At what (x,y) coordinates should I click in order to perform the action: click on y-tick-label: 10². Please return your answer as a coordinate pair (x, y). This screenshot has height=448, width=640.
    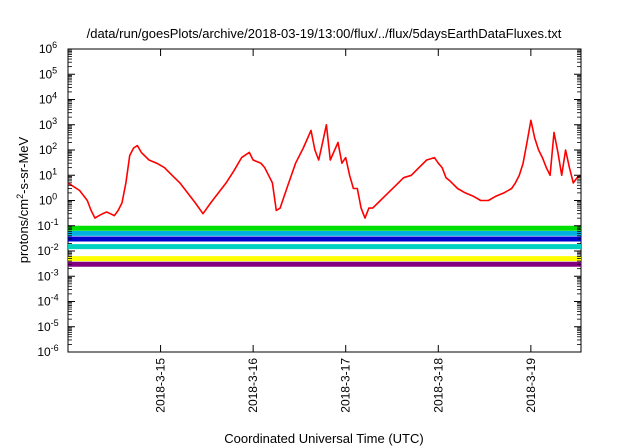
    Looking at the image, I should click on (48, 149).